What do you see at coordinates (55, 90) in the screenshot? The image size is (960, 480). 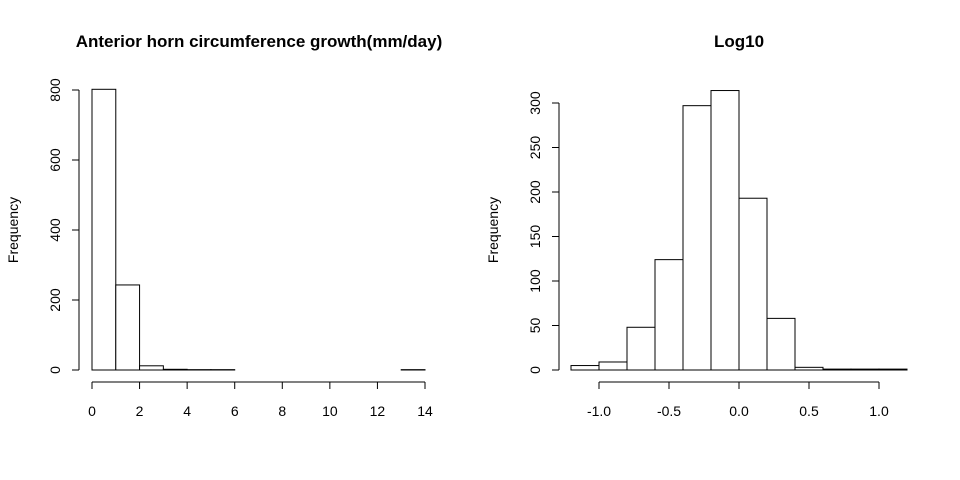 I see `y-tick-label: 800` at bounding box center [55, 90].